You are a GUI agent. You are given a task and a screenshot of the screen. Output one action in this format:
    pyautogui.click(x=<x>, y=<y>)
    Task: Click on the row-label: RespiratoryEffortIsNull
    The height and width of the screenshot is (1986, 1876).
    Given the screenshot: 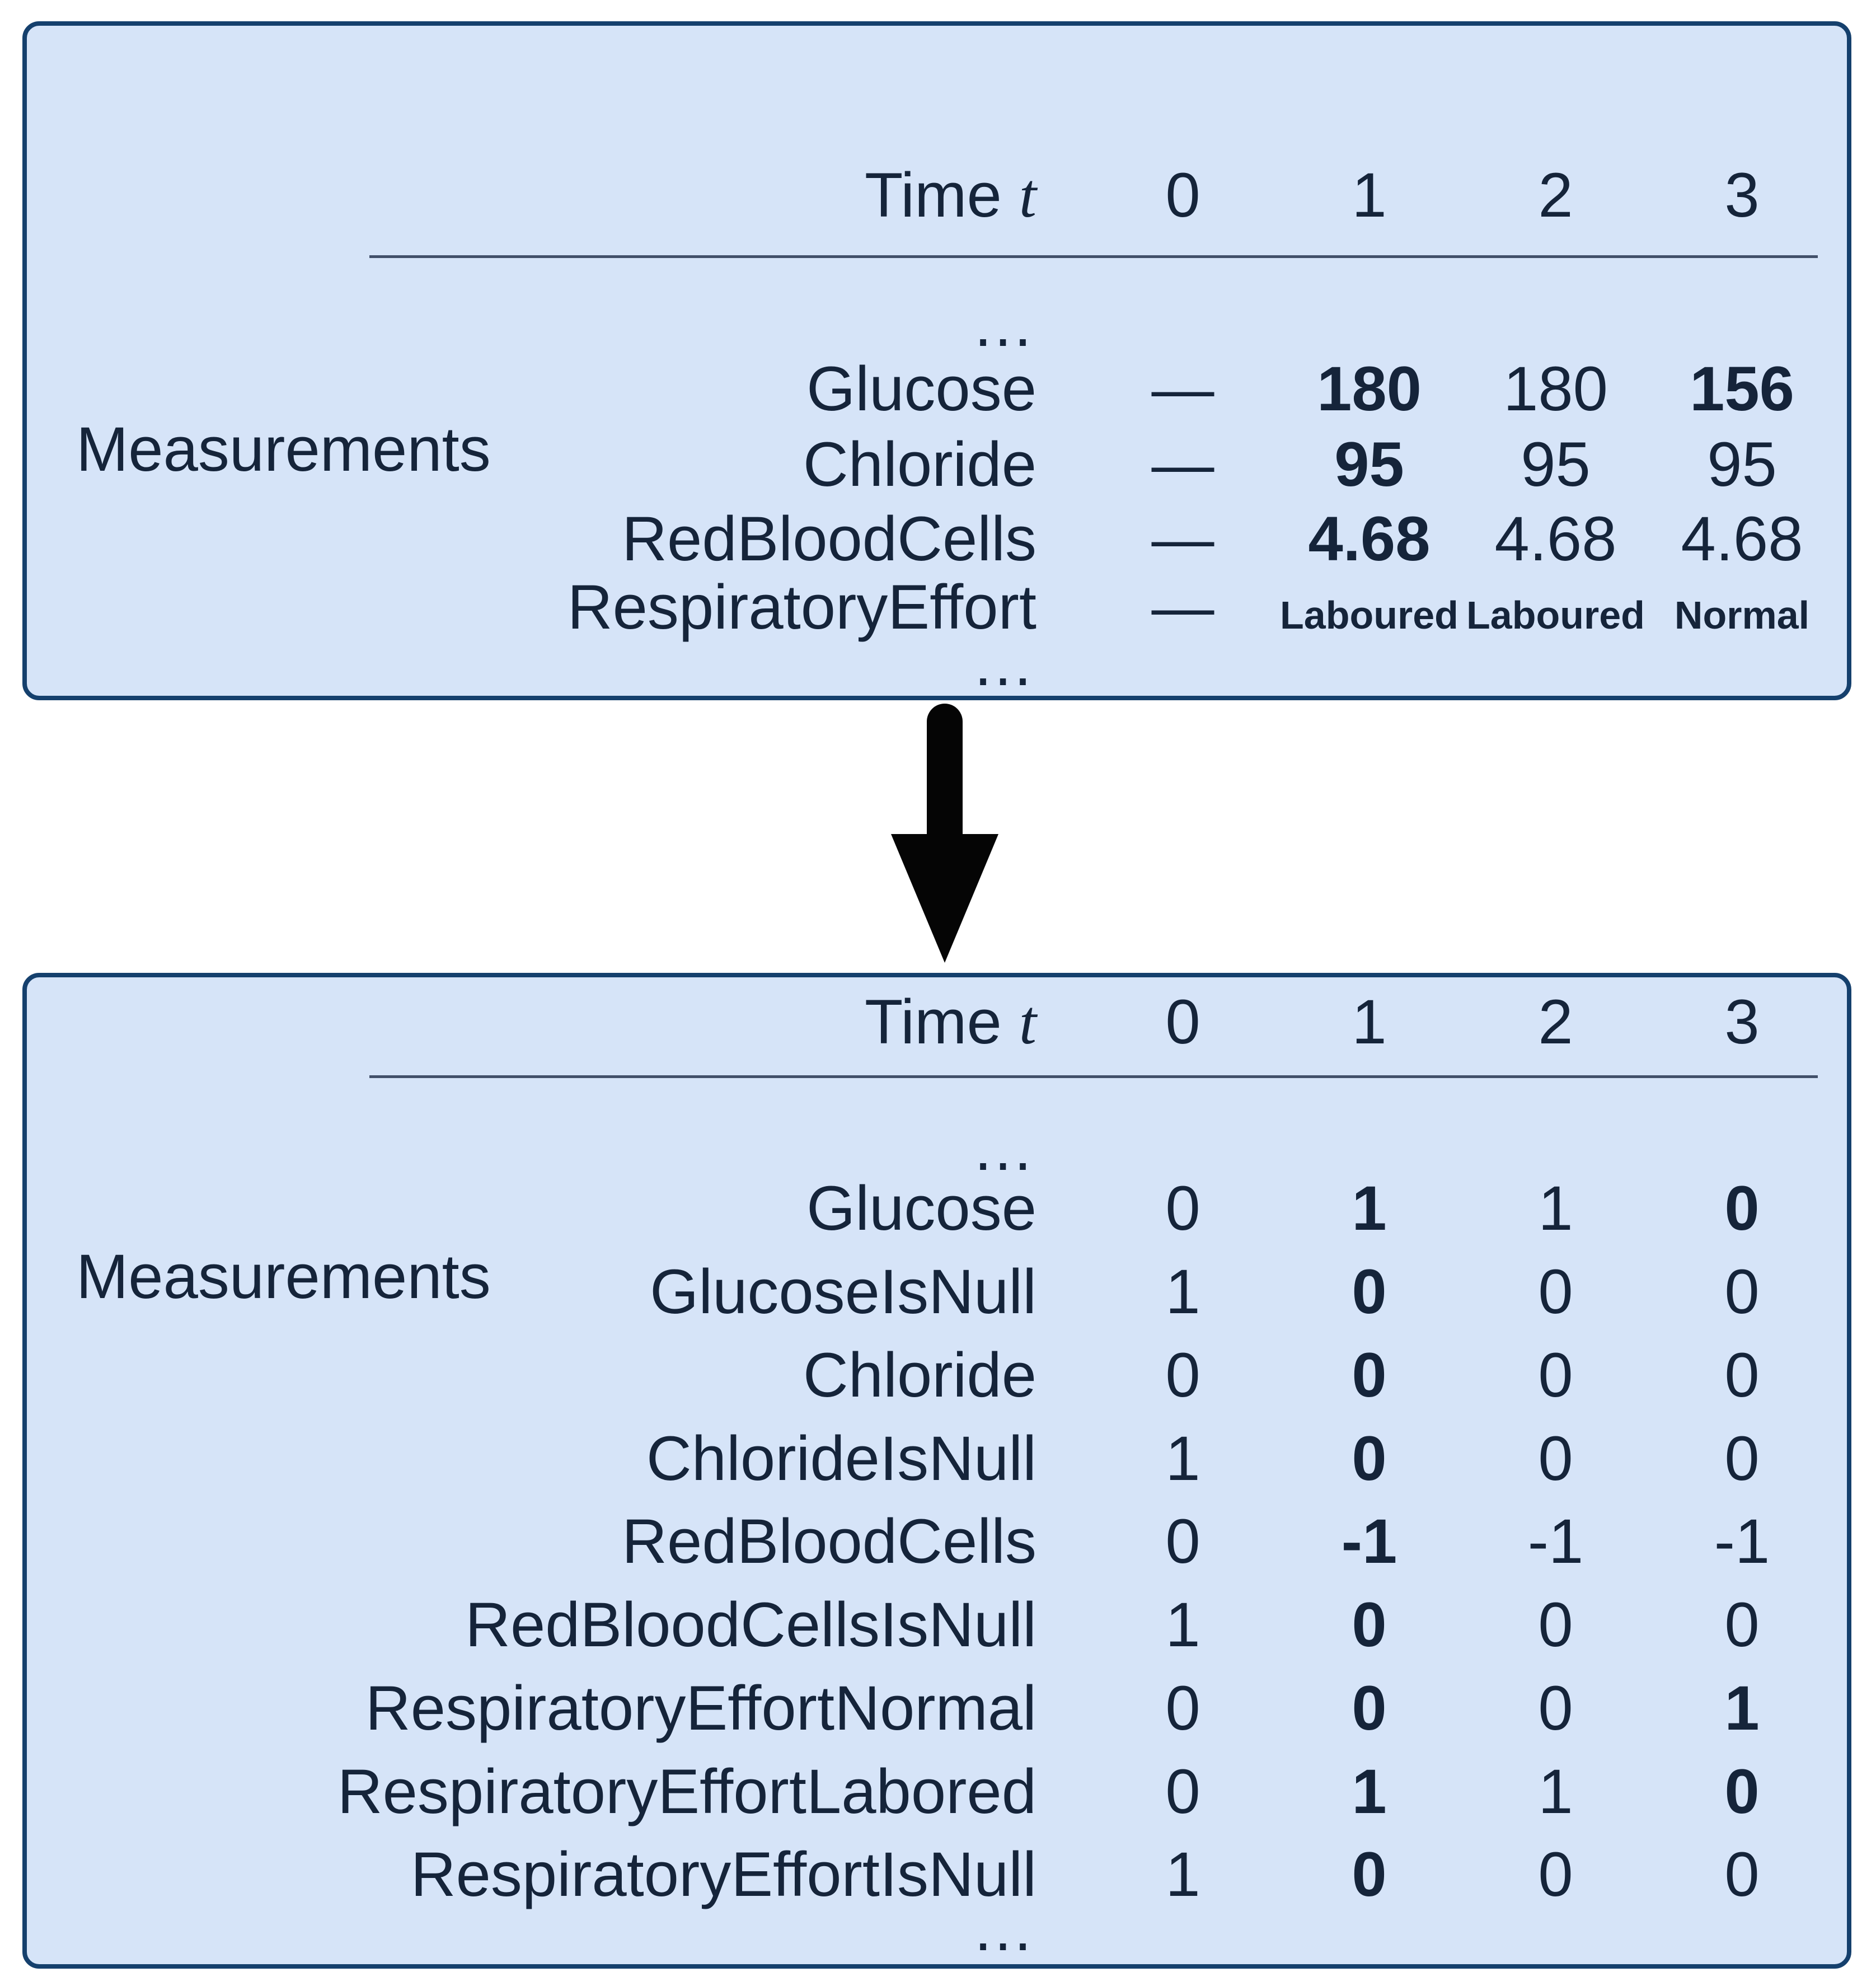 What is the action you would take?
    pyautogui.click(x=723, y=1874)
    